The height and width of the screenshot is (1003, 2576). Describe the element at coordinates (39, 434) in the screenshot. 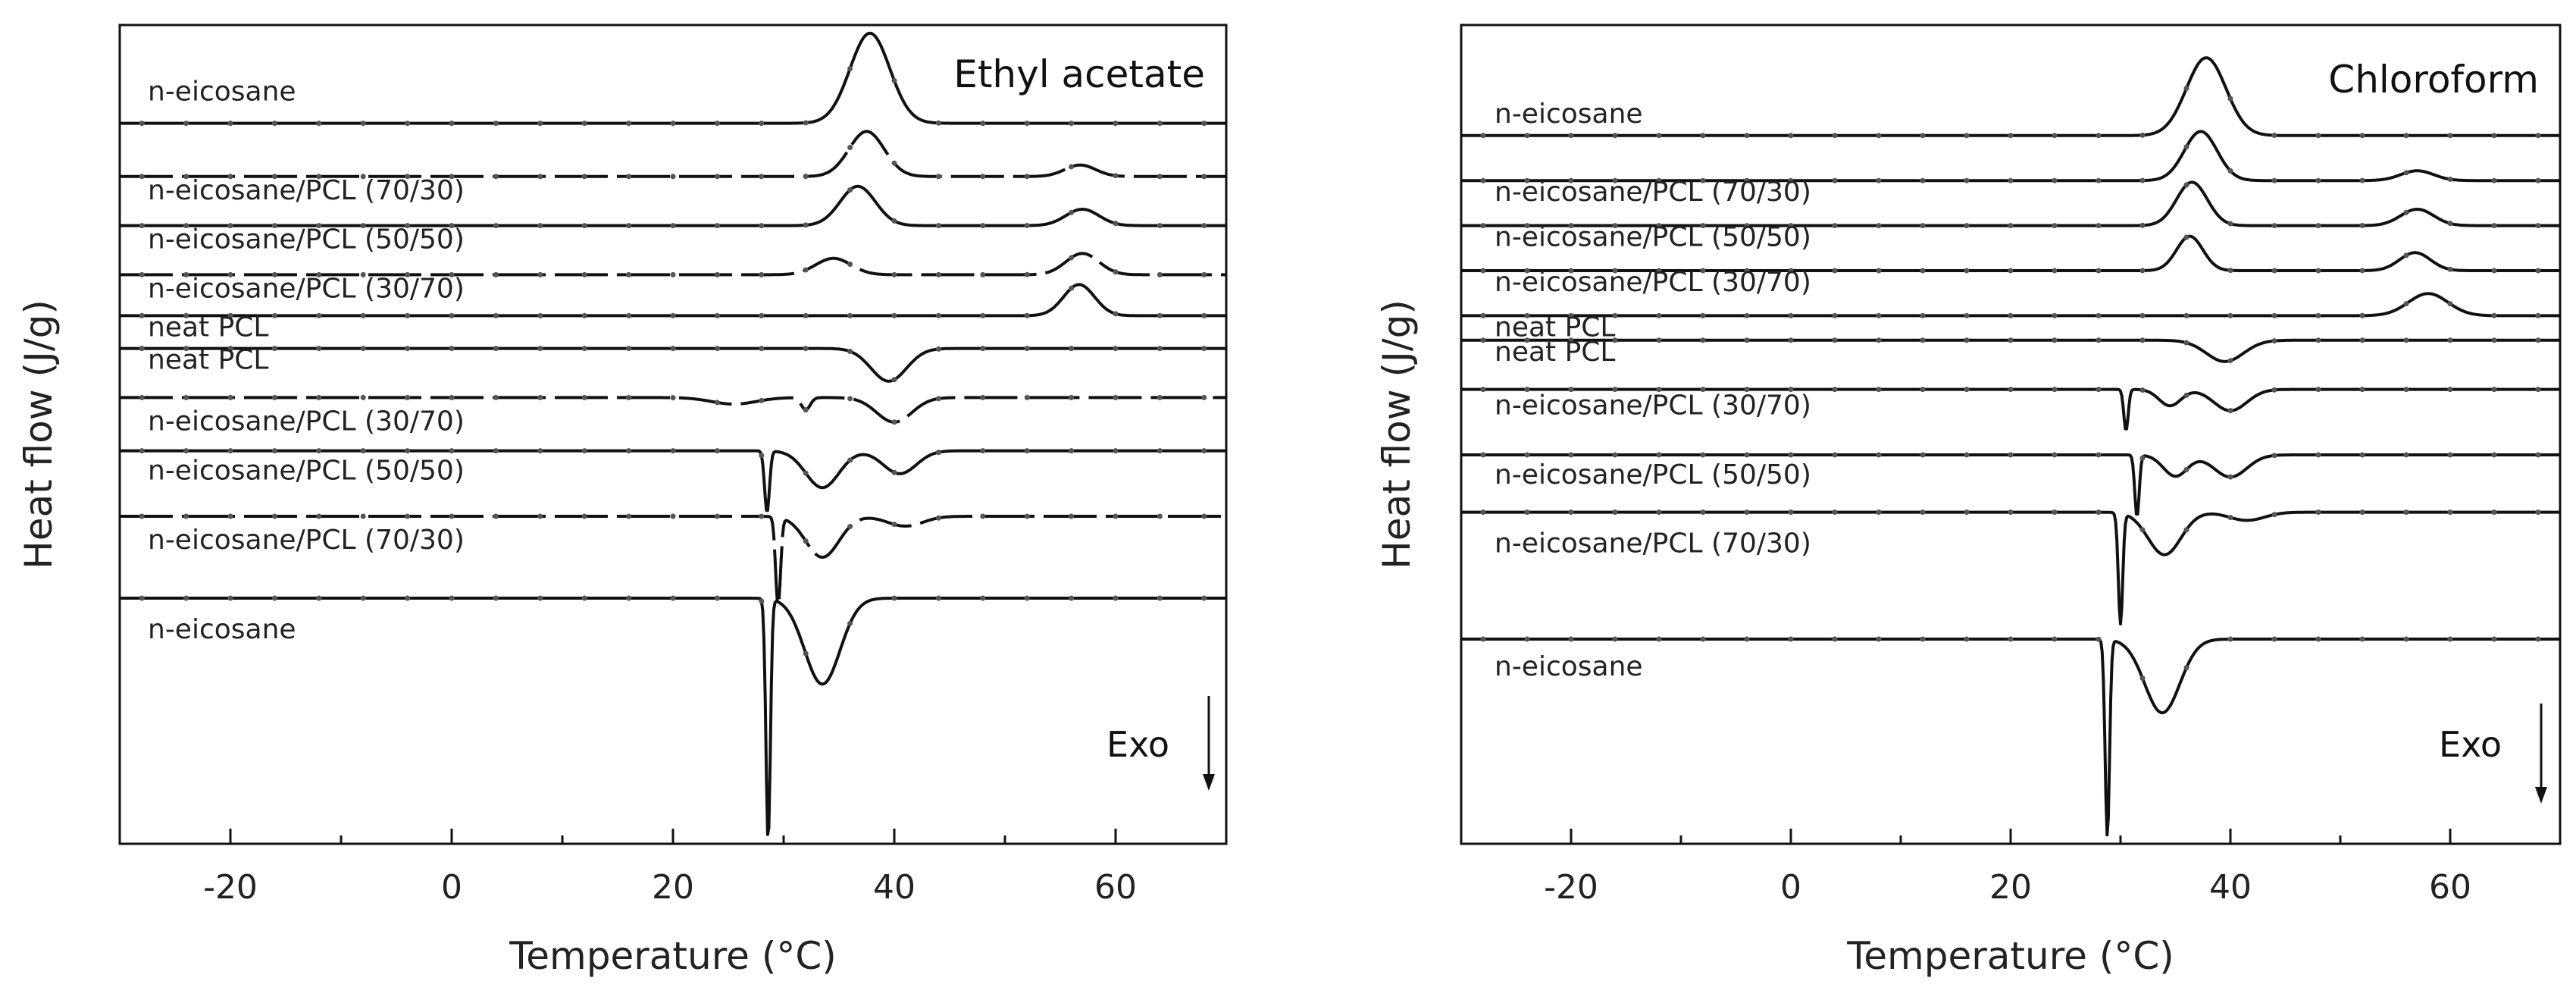

I see `y-axis-title: Heat flow (J/g)` at that location.